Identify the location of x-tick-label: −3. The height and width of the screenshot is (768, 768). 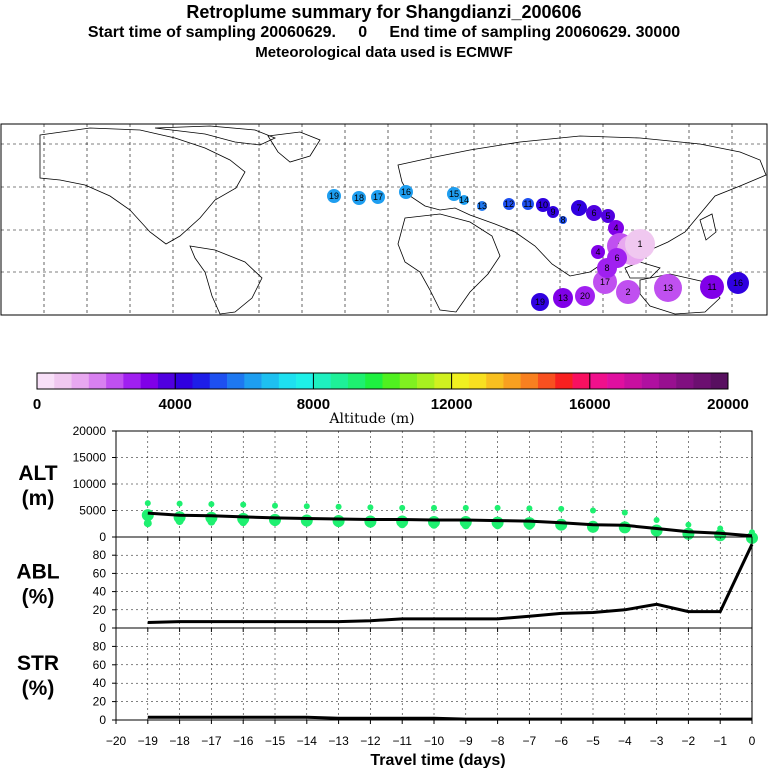
(657, 741).